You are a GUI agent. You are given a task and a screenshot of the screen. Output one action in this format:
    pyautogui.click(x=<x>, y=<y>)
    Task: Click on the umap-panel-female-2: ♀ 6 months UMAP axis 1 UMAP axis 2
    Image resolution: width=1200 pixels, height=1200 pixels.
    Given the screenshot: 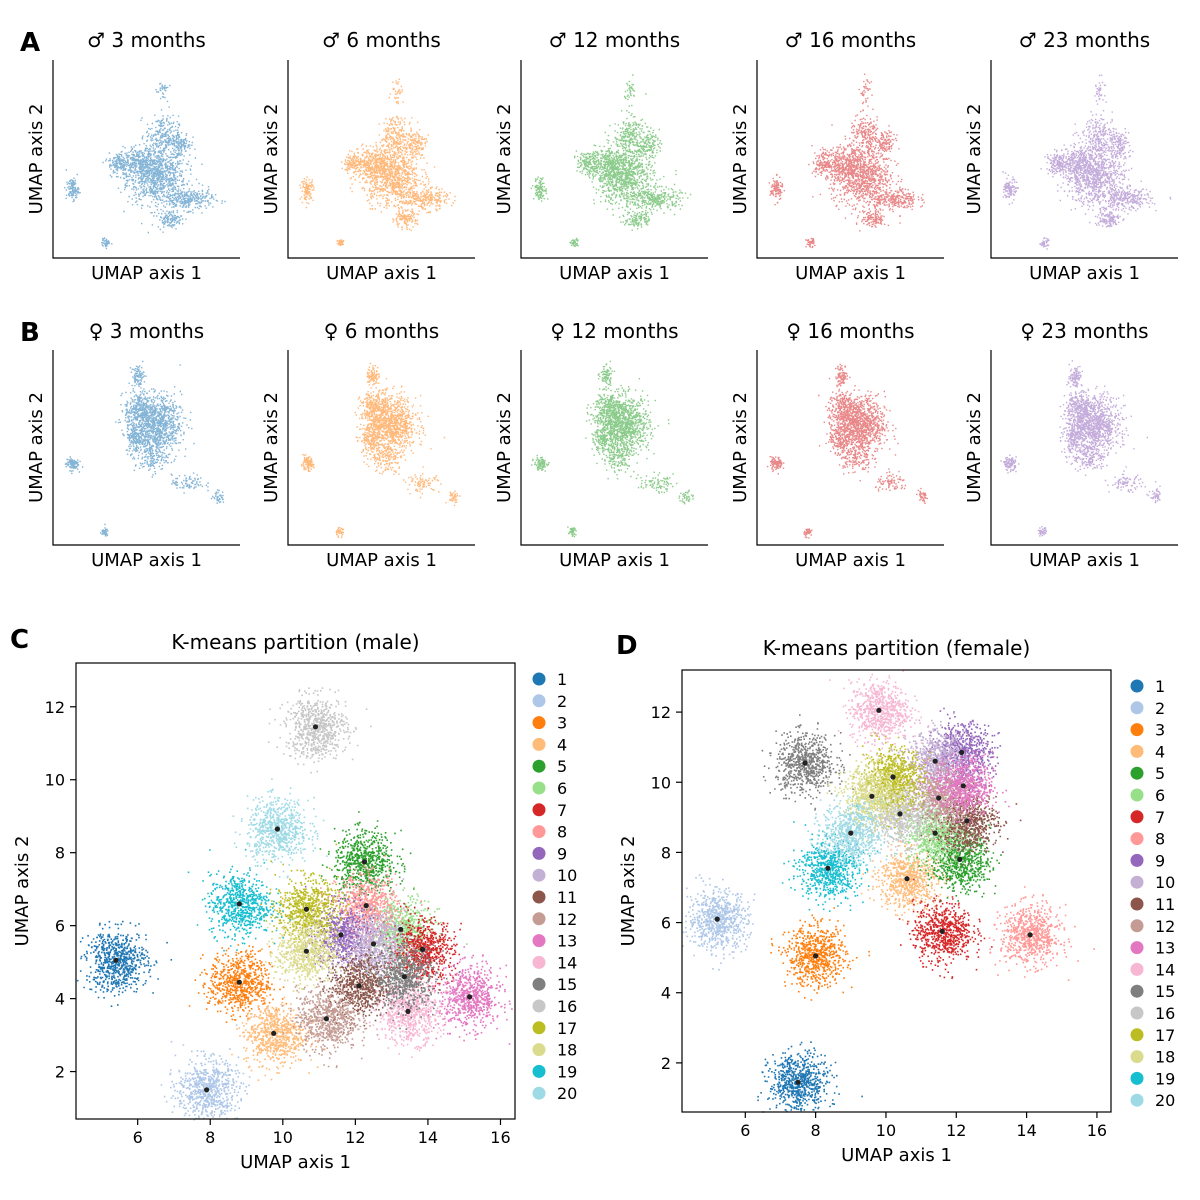 What is the action you would take?
    pyautogui.click(x=368, y=445)
    